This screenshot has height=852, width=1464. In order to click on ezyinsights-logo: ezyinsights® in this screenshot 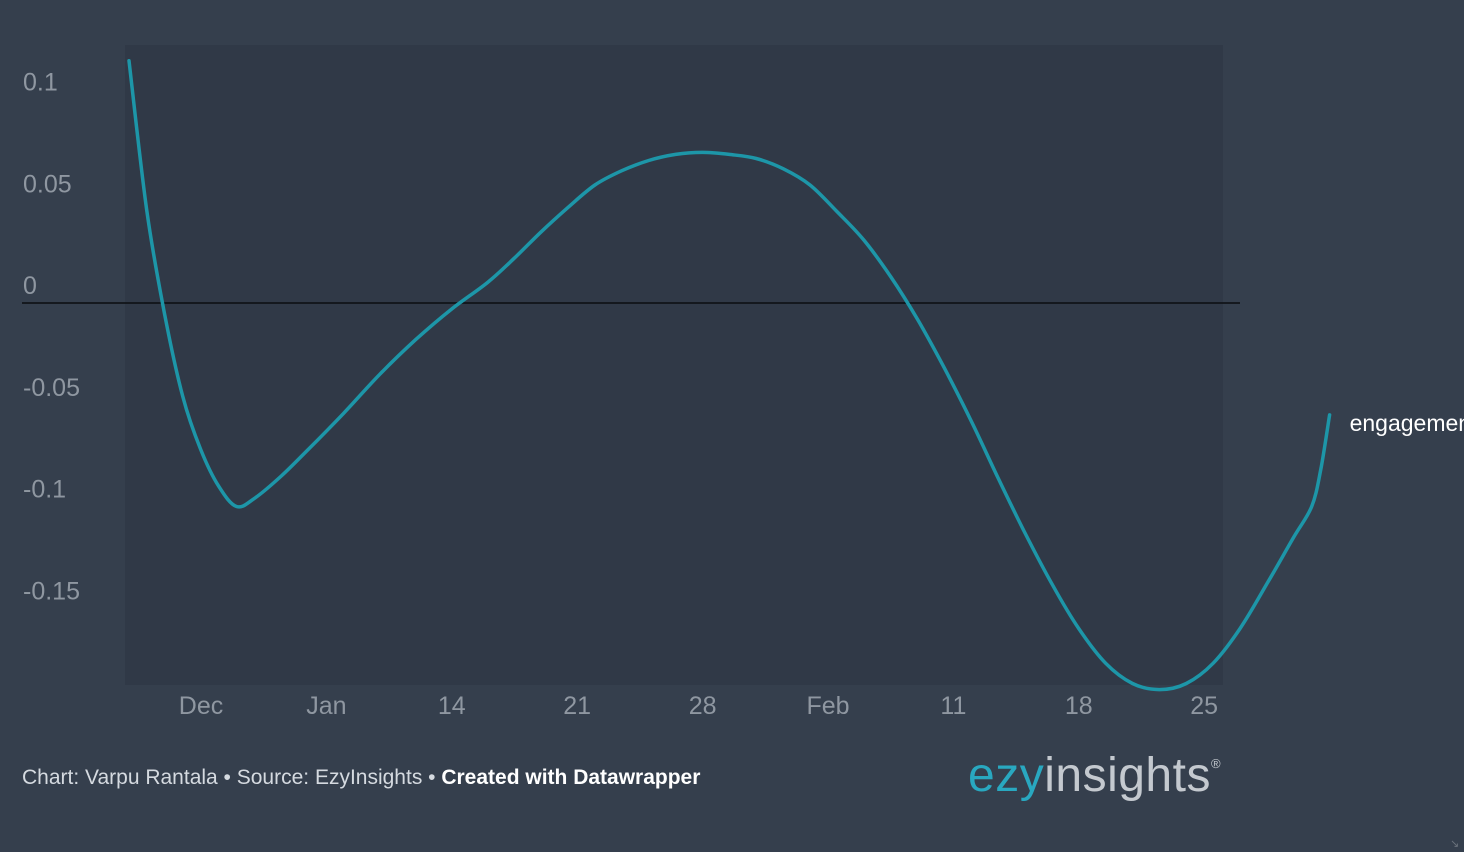, I will do `click(1094, 775)`.